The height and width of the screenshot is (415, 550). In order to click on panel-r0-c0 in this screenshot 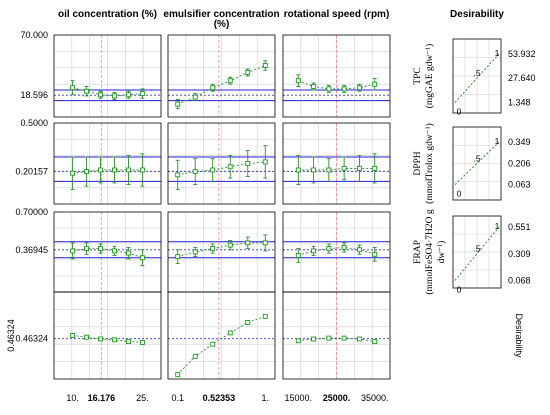, I will do `click(107, 76)`.